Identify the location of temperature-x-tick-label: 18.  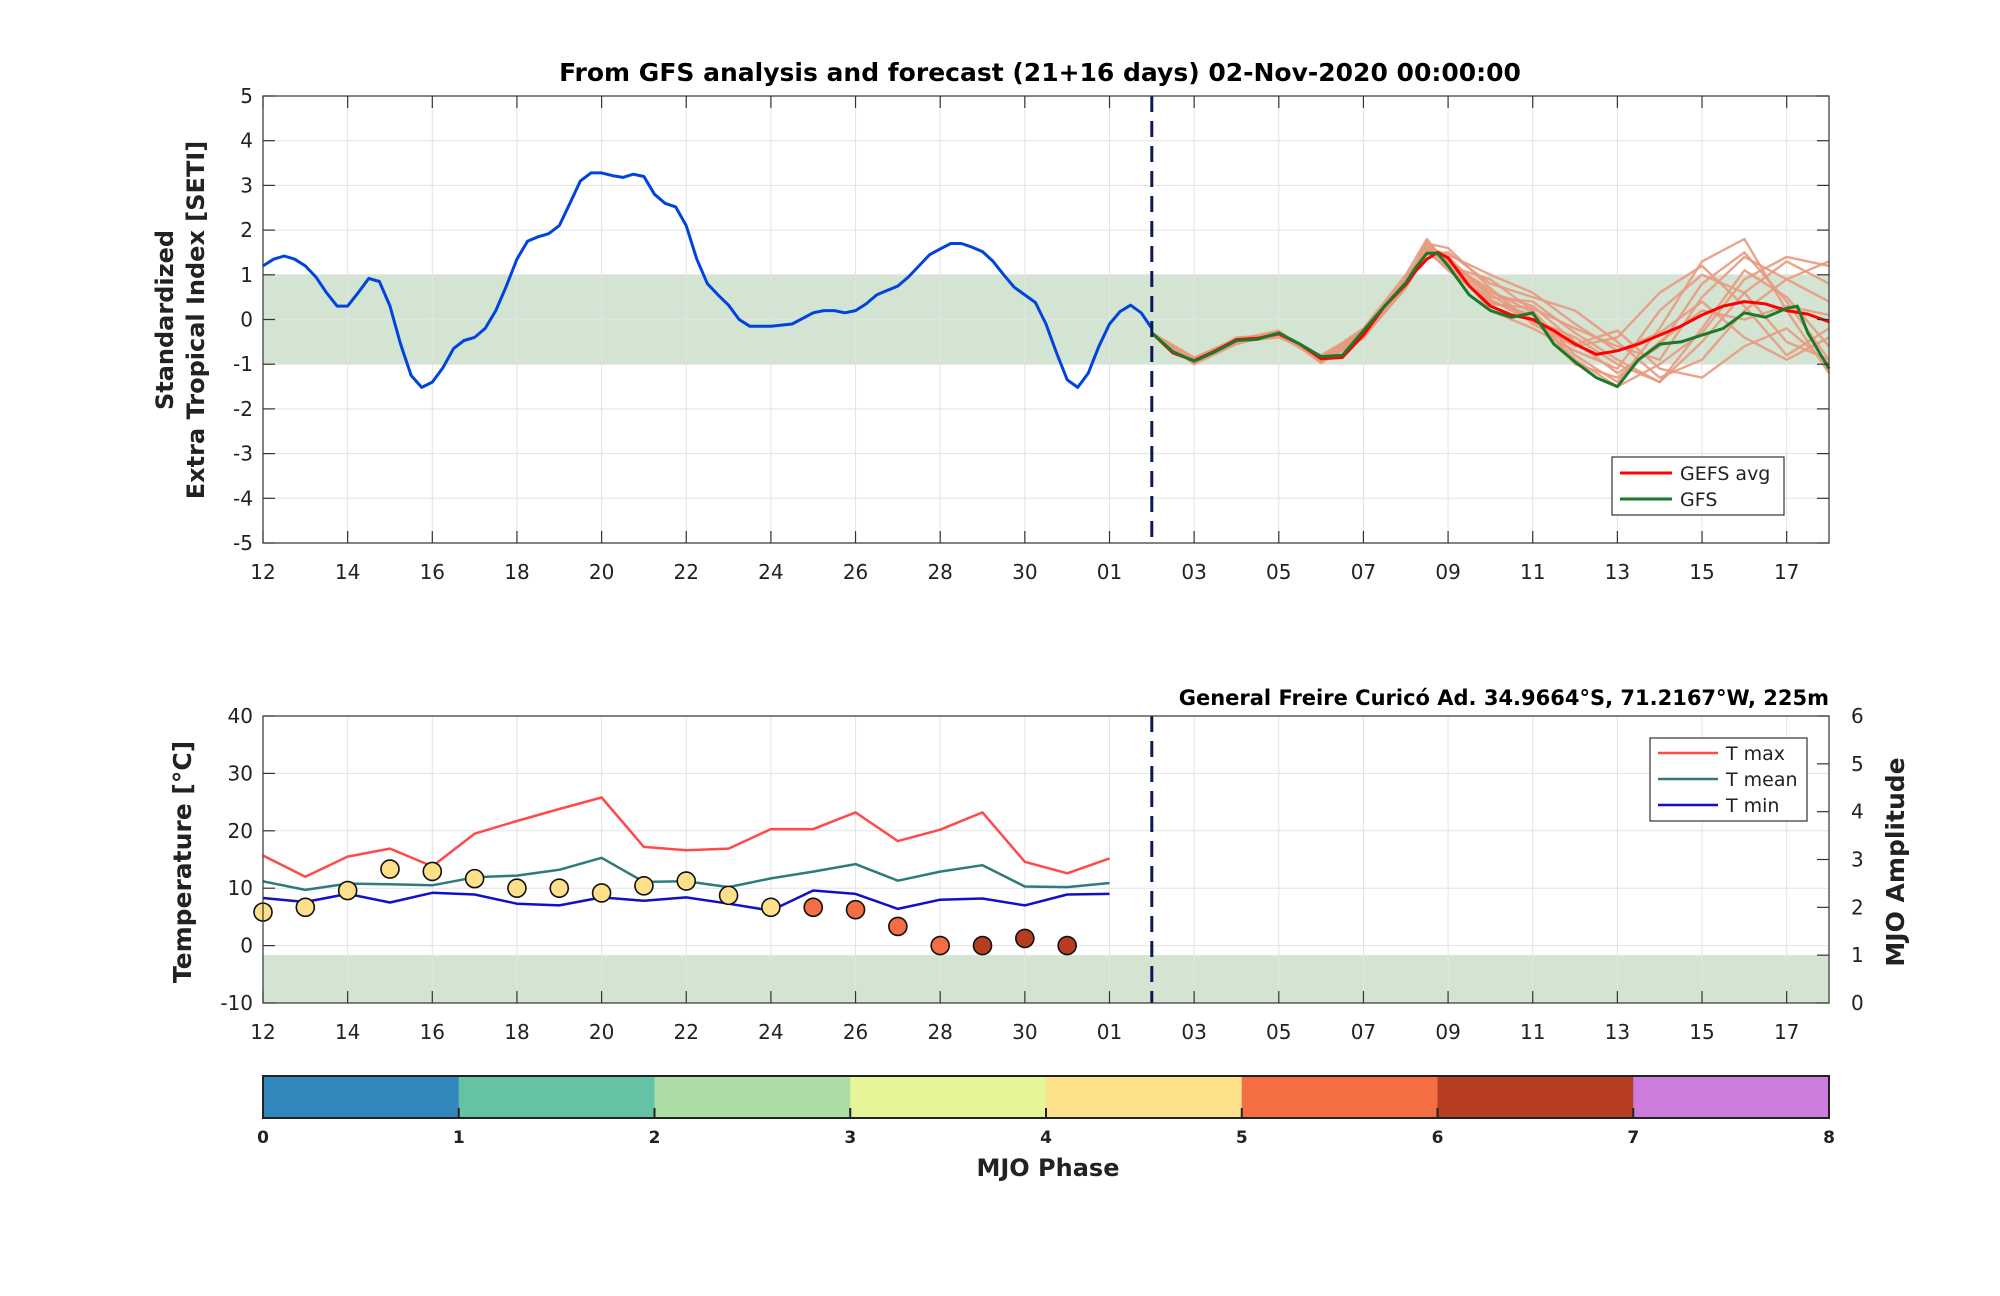
(516, 1032).